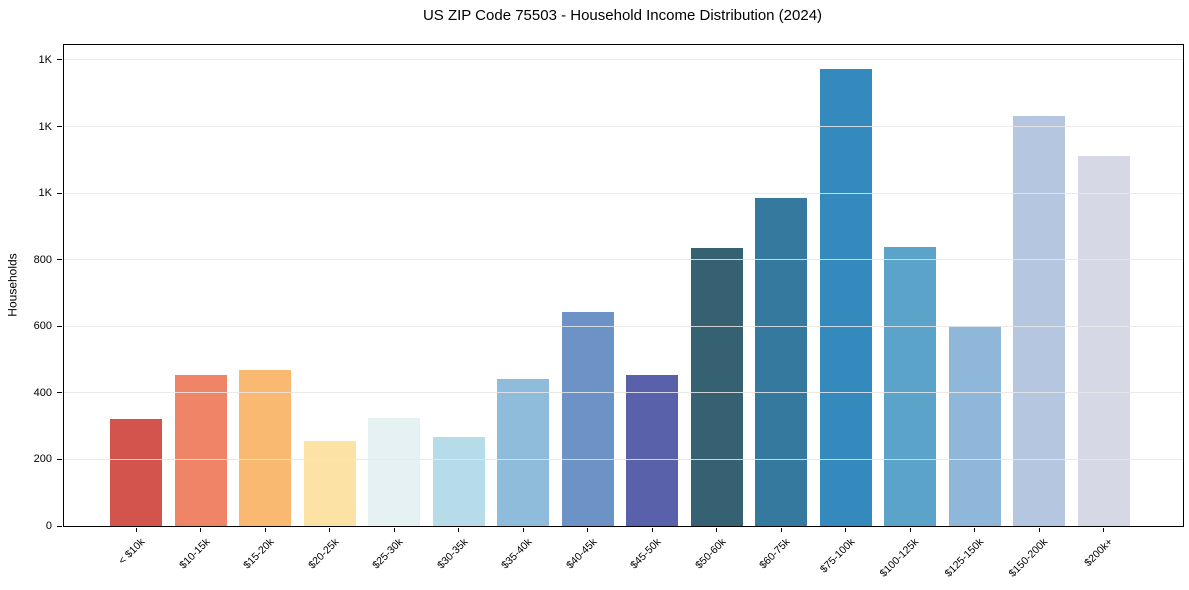 Image resolution: width=1189 pixels, height=590 pixels. I want to click on y-tick-label: 600, so click(42, 326).